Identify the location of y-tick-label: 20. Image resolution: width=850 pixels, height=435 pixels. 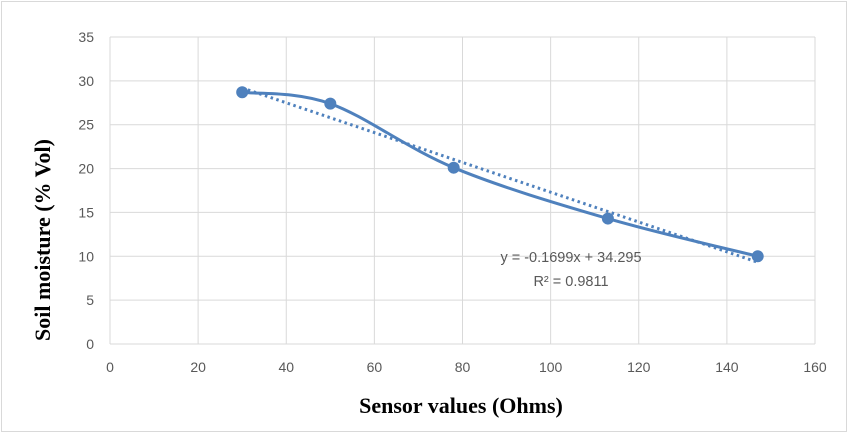
(86, 169).